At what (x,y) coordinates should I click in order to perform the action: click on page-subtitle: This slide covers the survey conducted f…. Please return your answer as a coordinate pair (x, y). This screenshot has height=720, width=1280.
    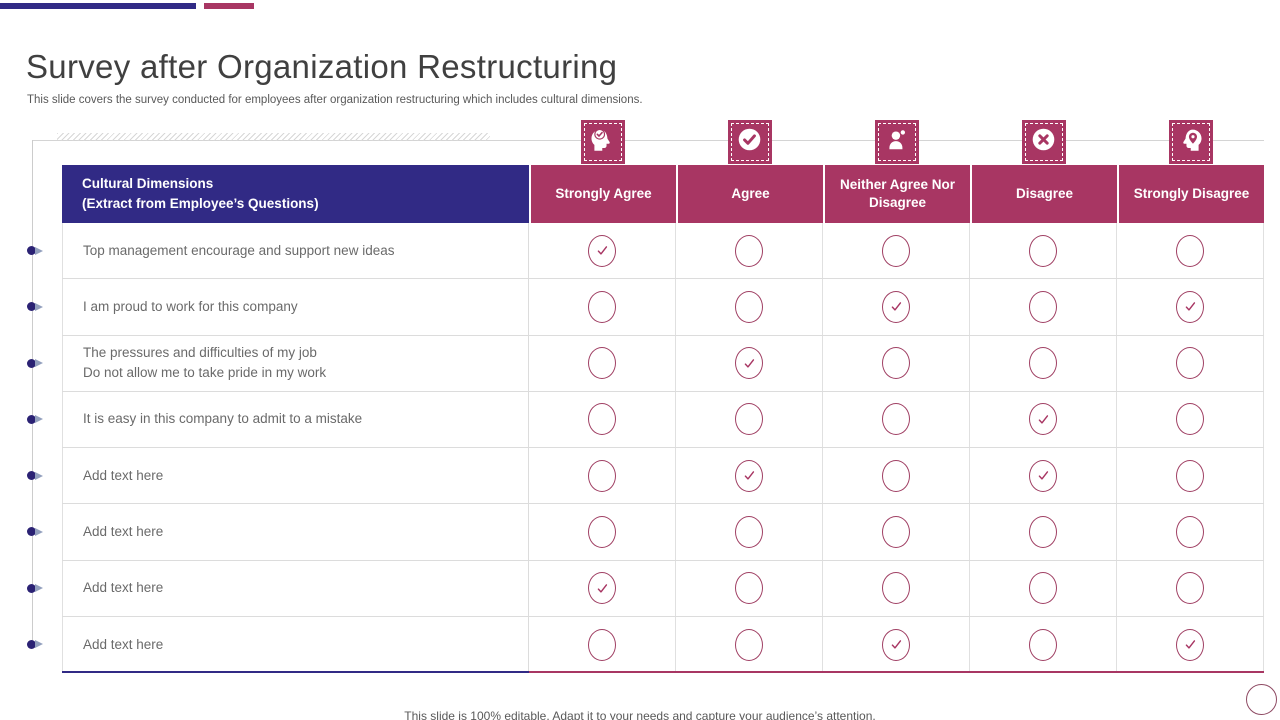
    Looking at the image, I should click on (335, 99).